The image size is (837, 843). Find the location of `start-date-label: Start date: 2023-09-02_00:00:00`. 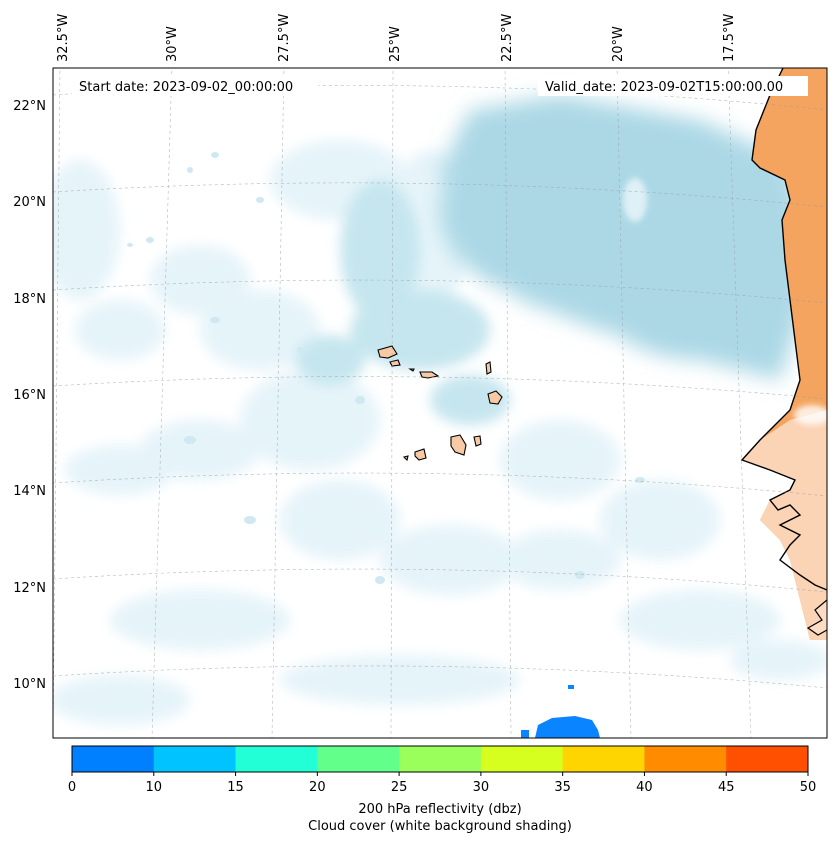

start-date-label: Start date: 2023-09-02_00:00:00 is located at coordinates (186, 87).